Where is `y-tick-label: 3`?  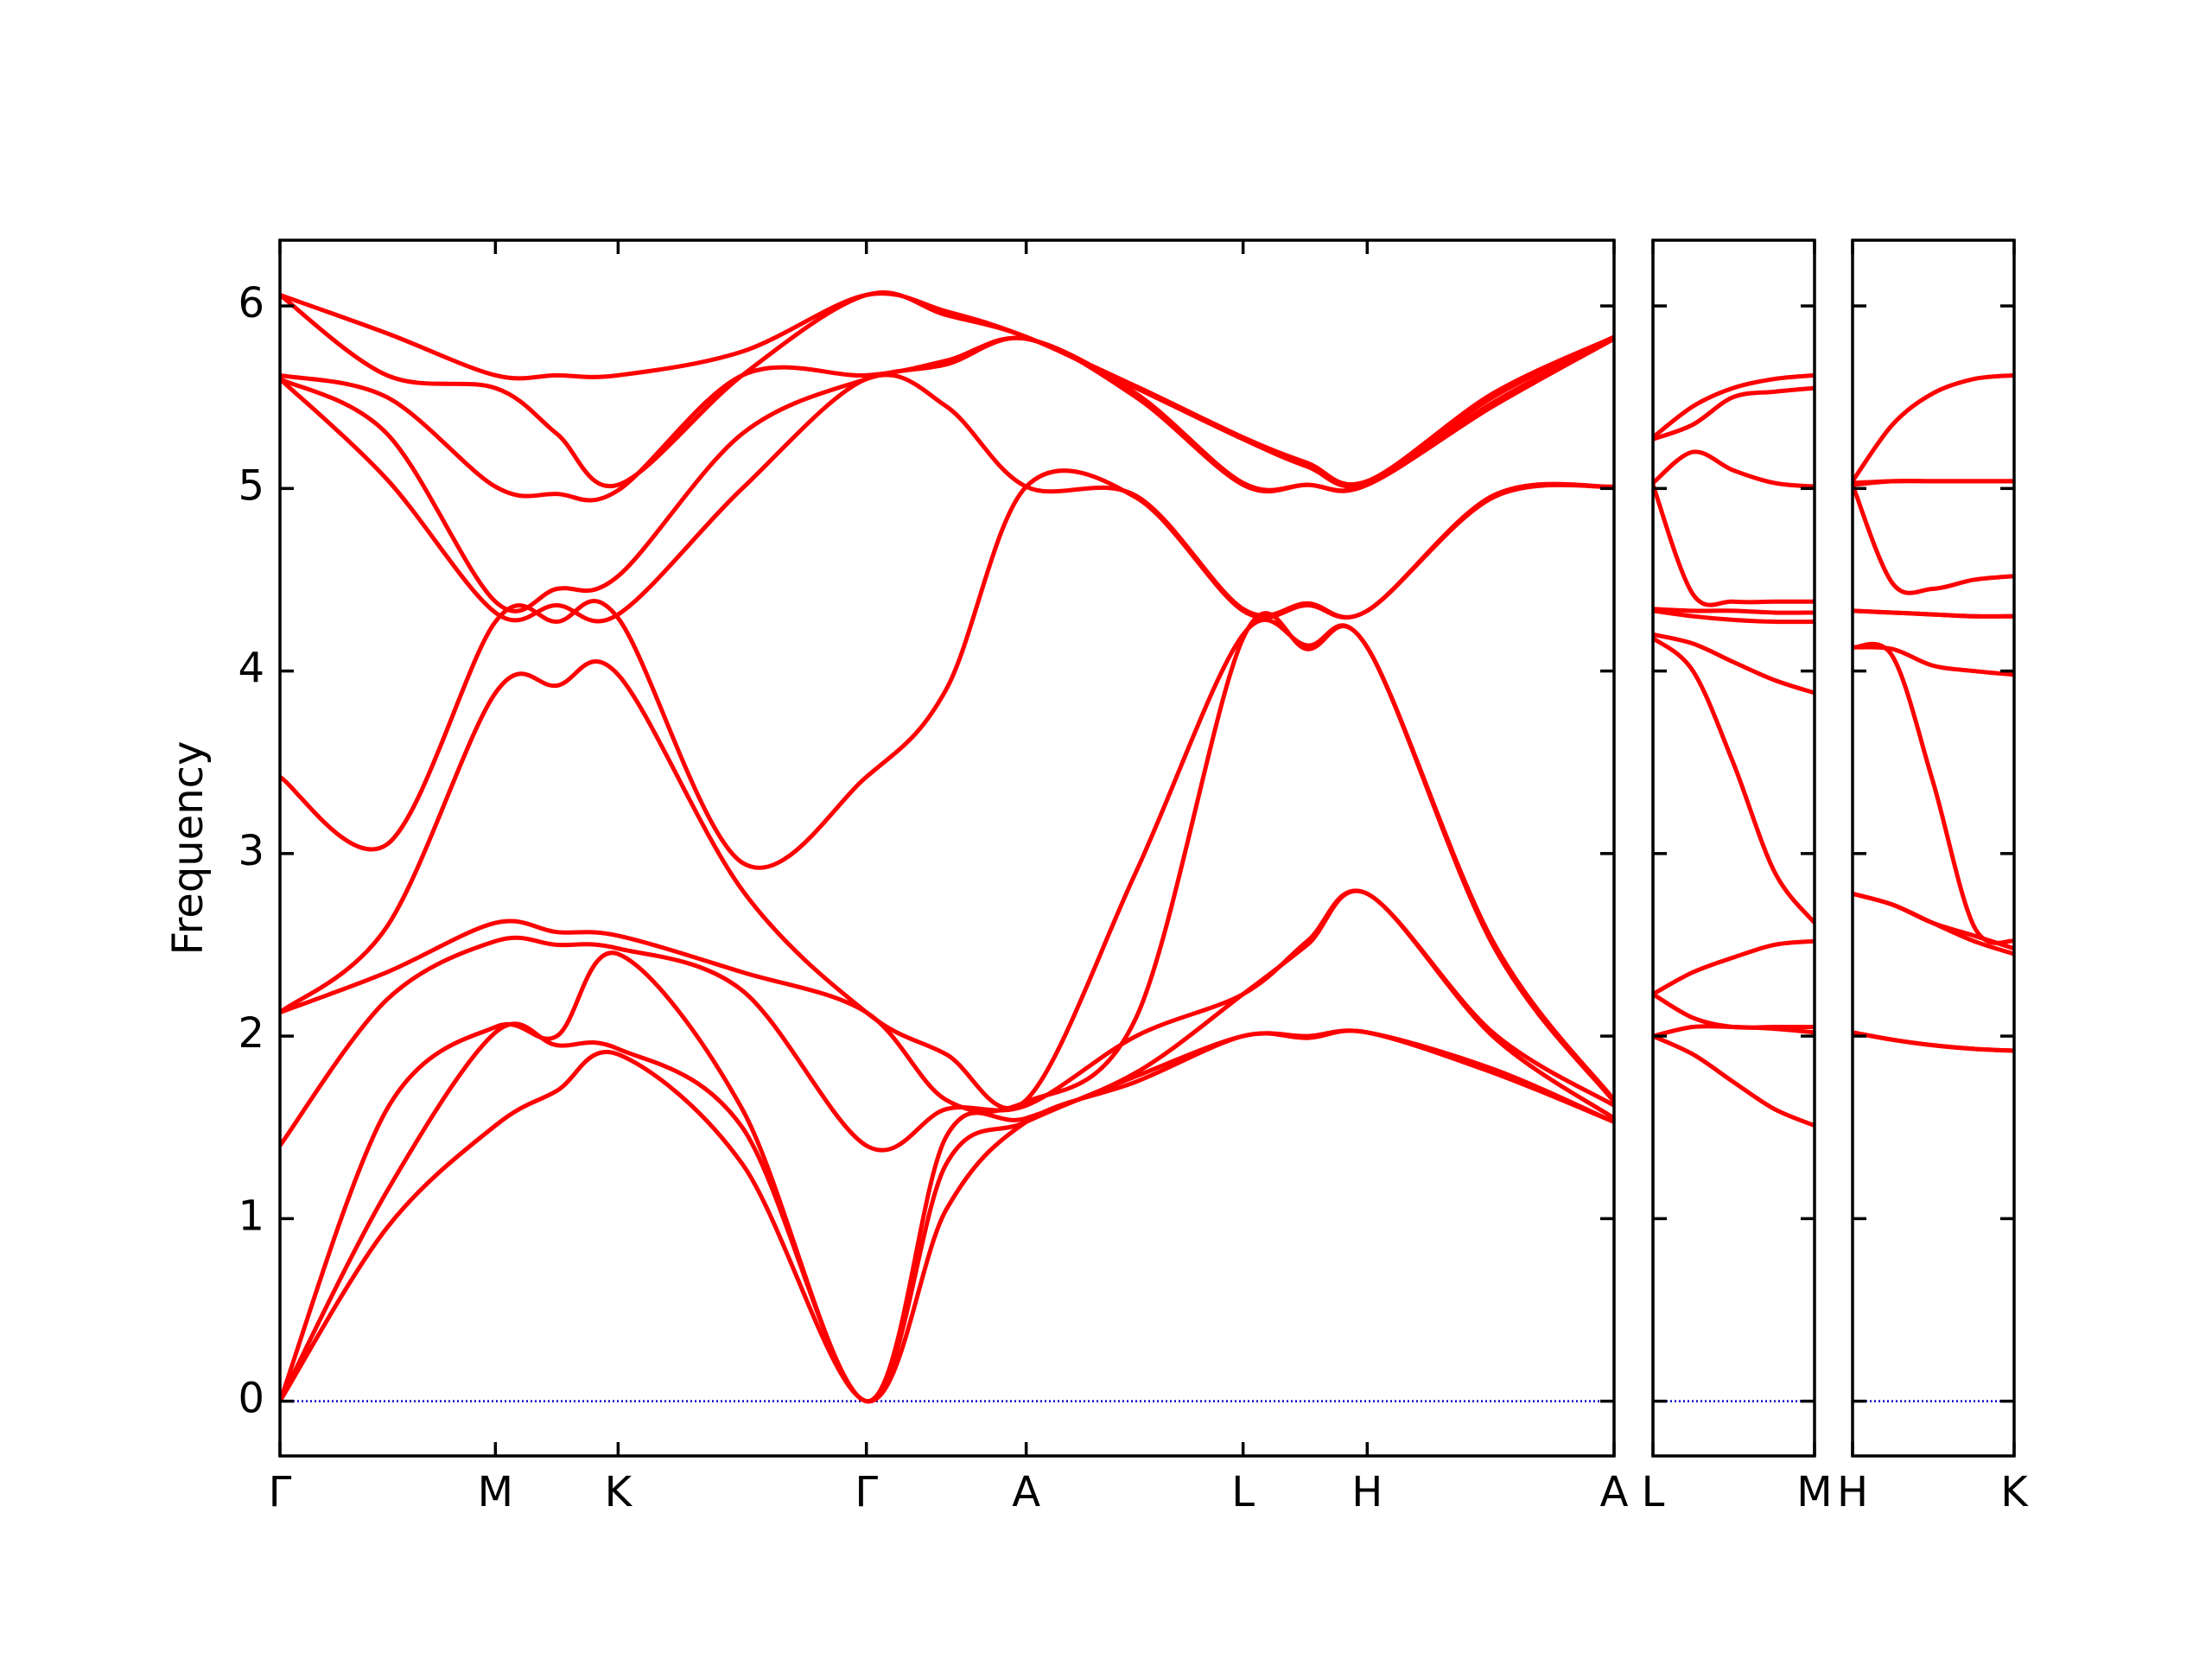
y-tick-label: 3 is located at coordinates (251, 851).